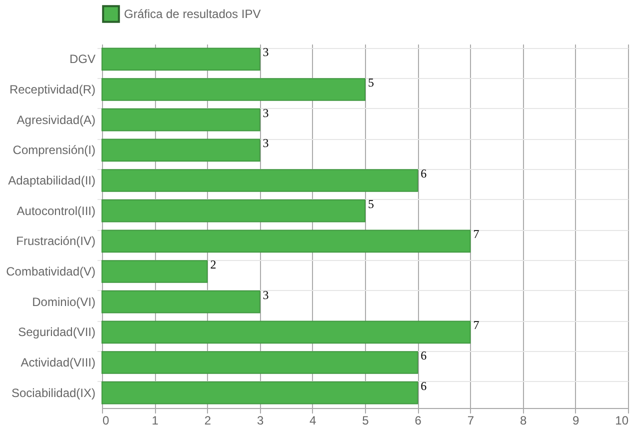 The width and height of the screenshot is (639, 431). What do you see at coordinates (56, 241) in the screenshot?
I see `y-tick-label: Frustración(IV)` at bounding box center [56, 241].